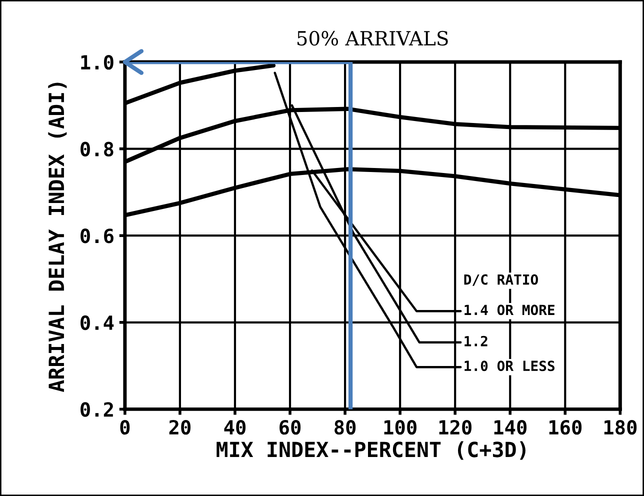  What do you see at coordinates (509, 310) in the screenshot?
I see `series-label: 1.4 OR MORE` at bounding box center [509, 310].